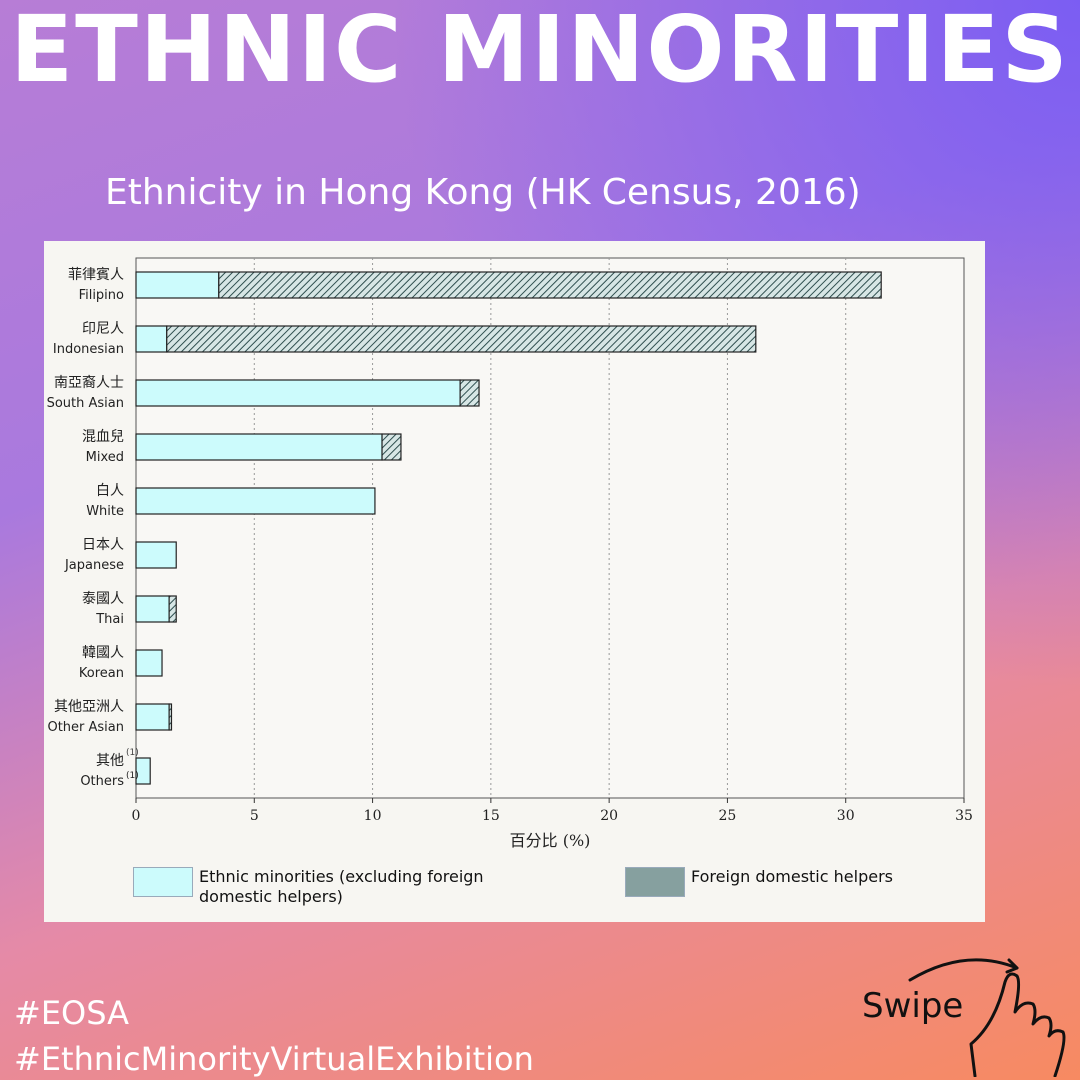 This screenshot has height=1080, width=1080. What do you see at coordinates (964, 816) in the screenshot?
I see `x-tick-label: 35` at bounding box center [964, 816].